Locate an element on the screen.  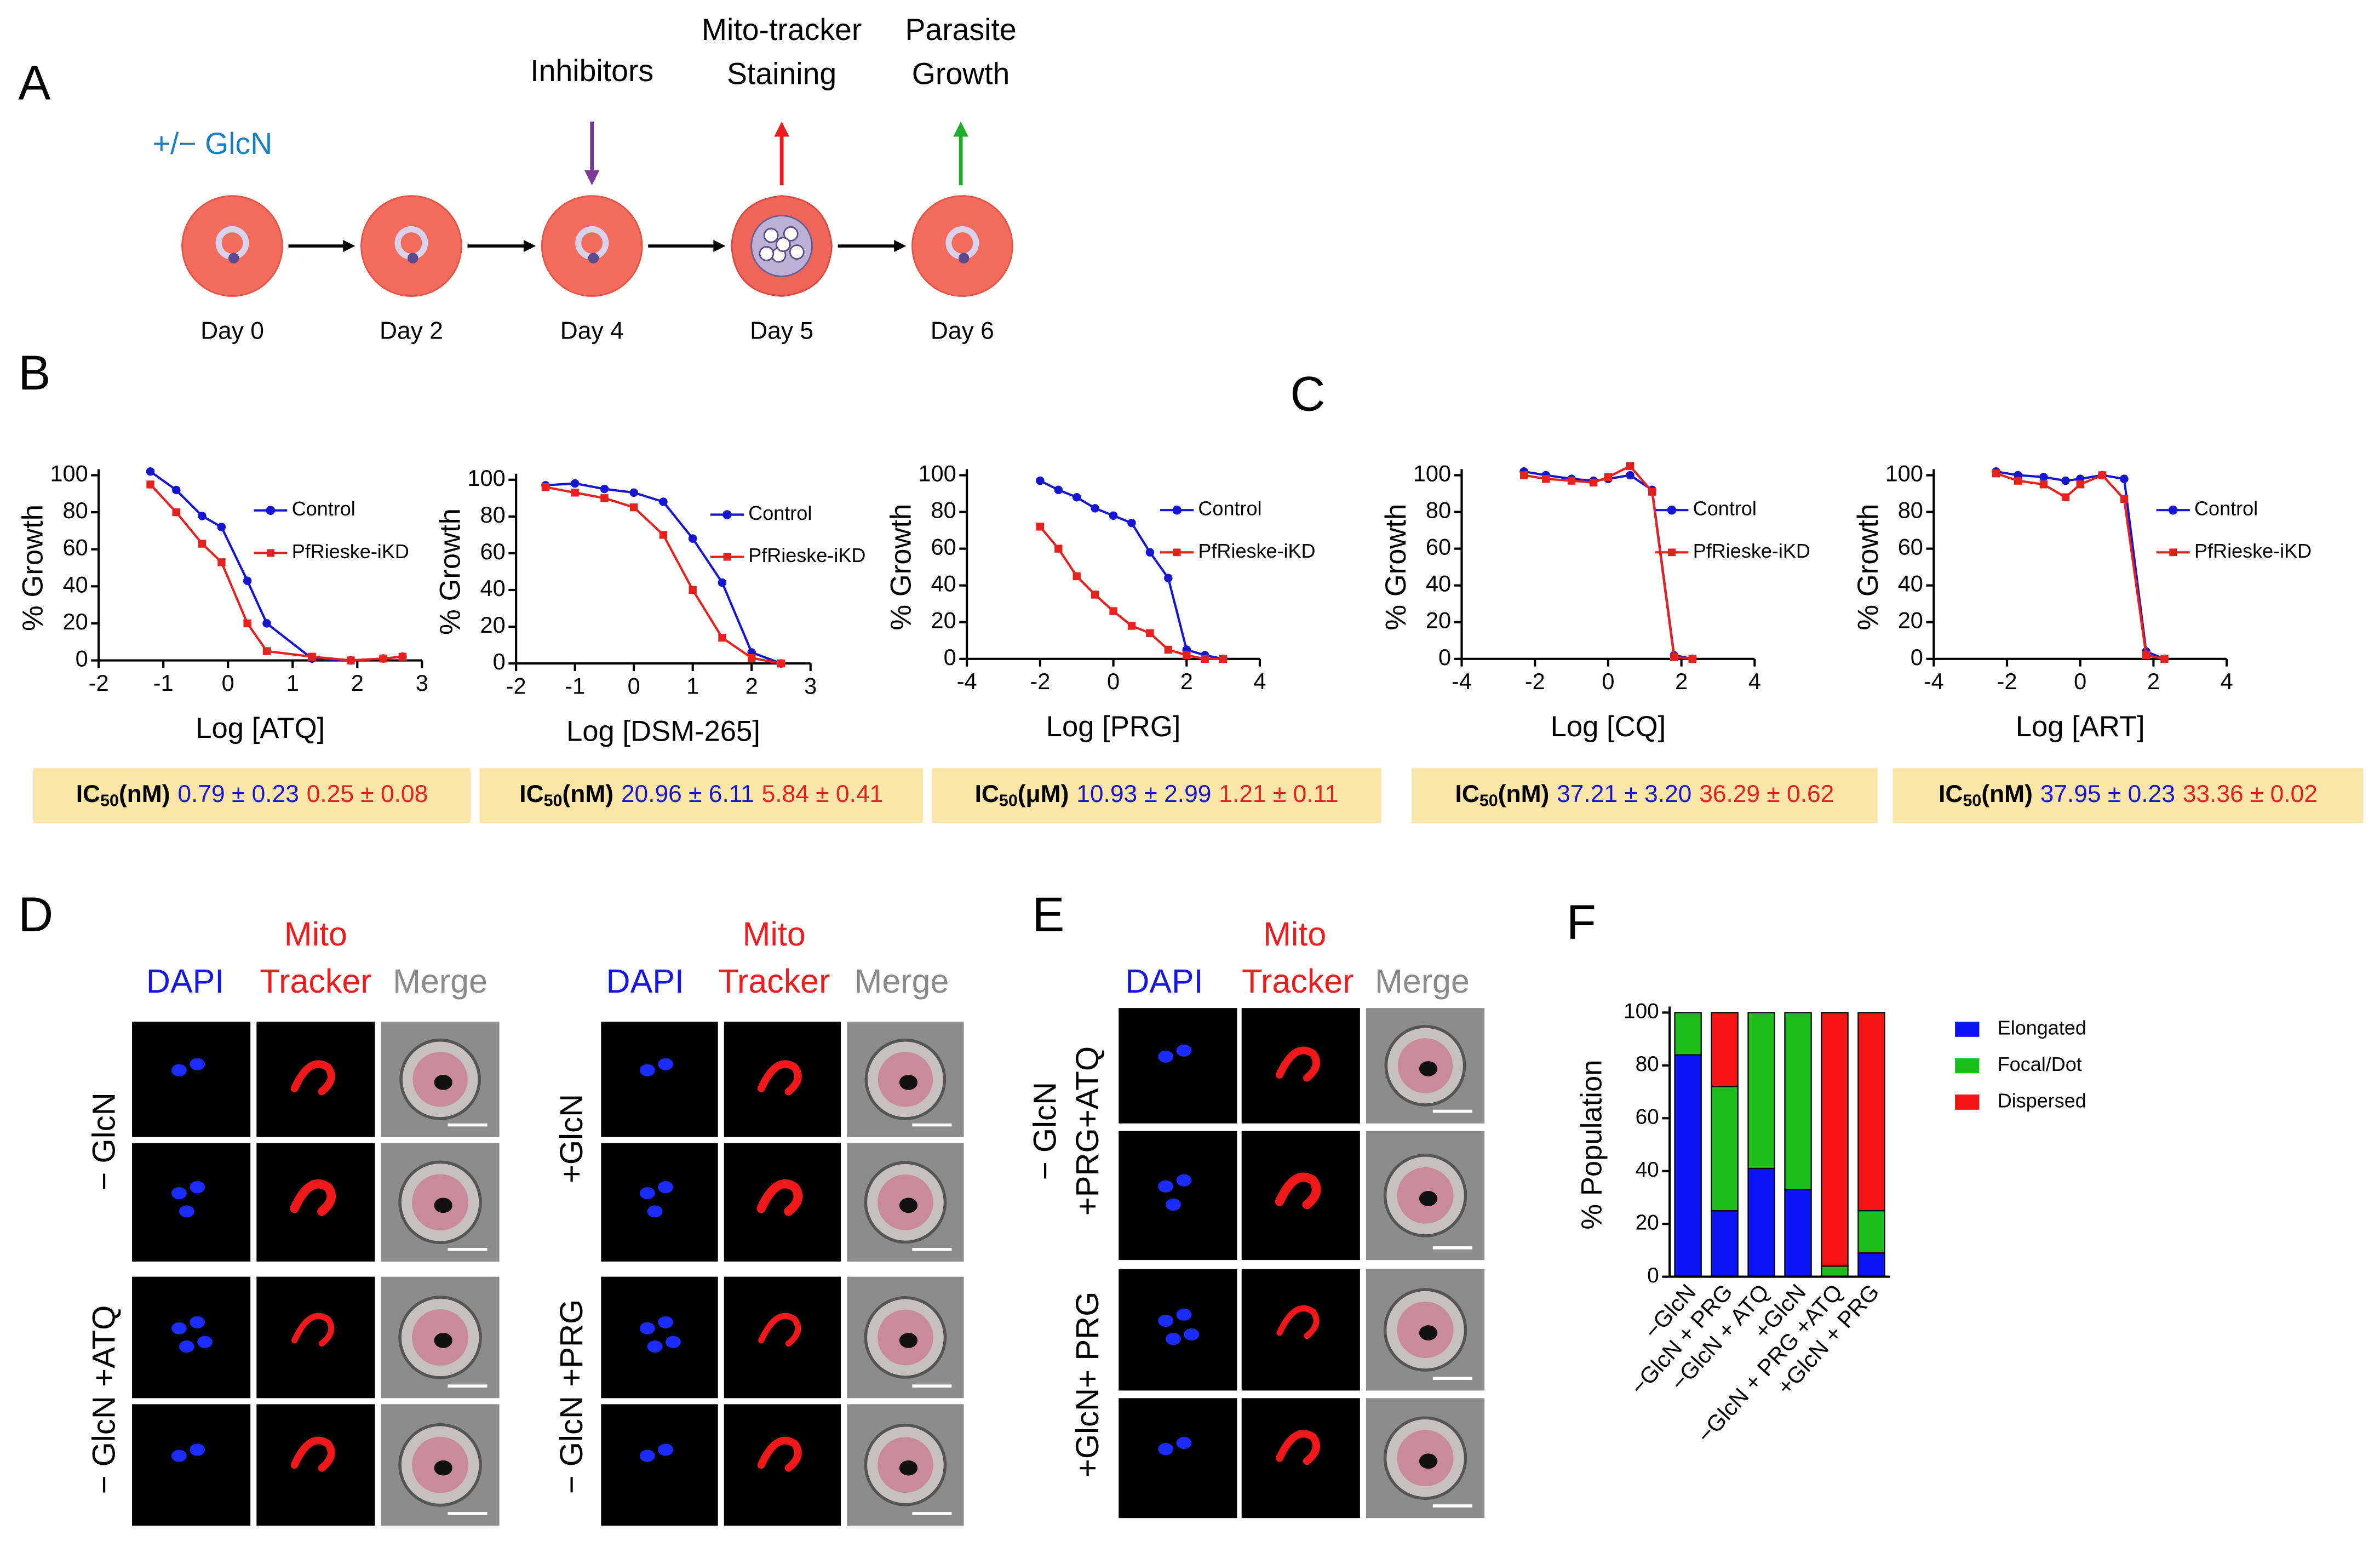
y-tick-label: 80 is located at coordinates (1438, 510).